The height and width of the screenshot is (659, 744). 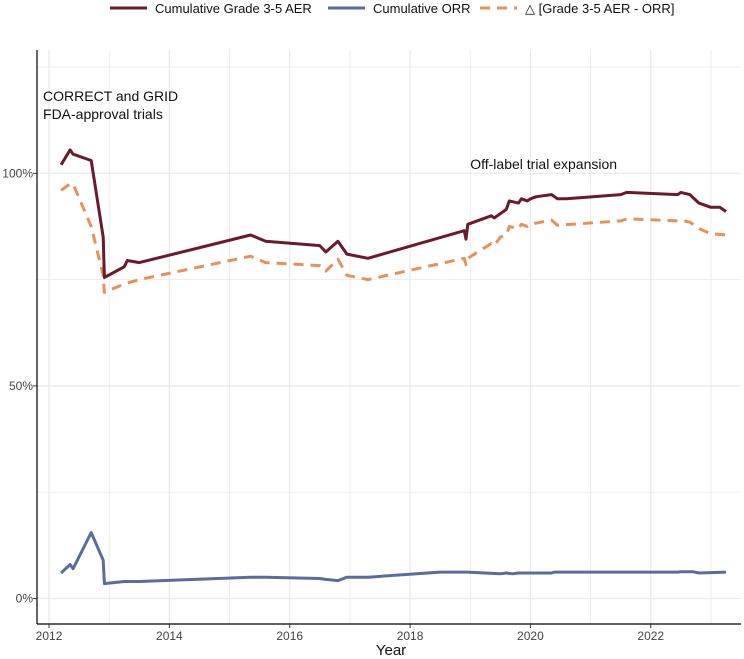 I want to click on x-tick-label: 2018, so click(x=410, y=636).